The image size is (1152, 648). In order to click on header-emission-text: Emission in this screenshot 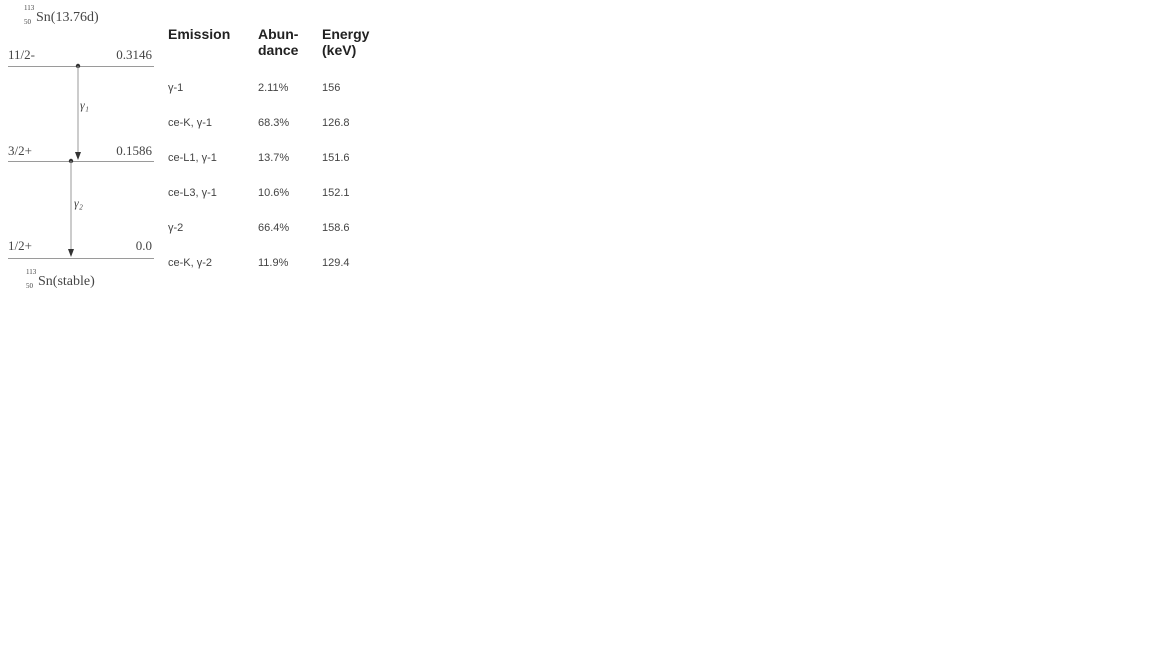, I will do `click(199, 34)`.